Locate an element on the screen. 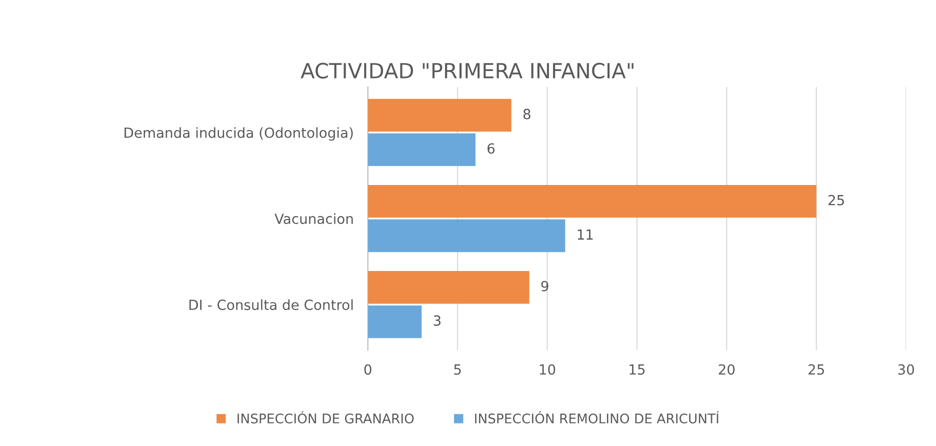 The height and width of the screenshot is (446, 936). x-tick-label: 25 is located at coordinates (816, 369).